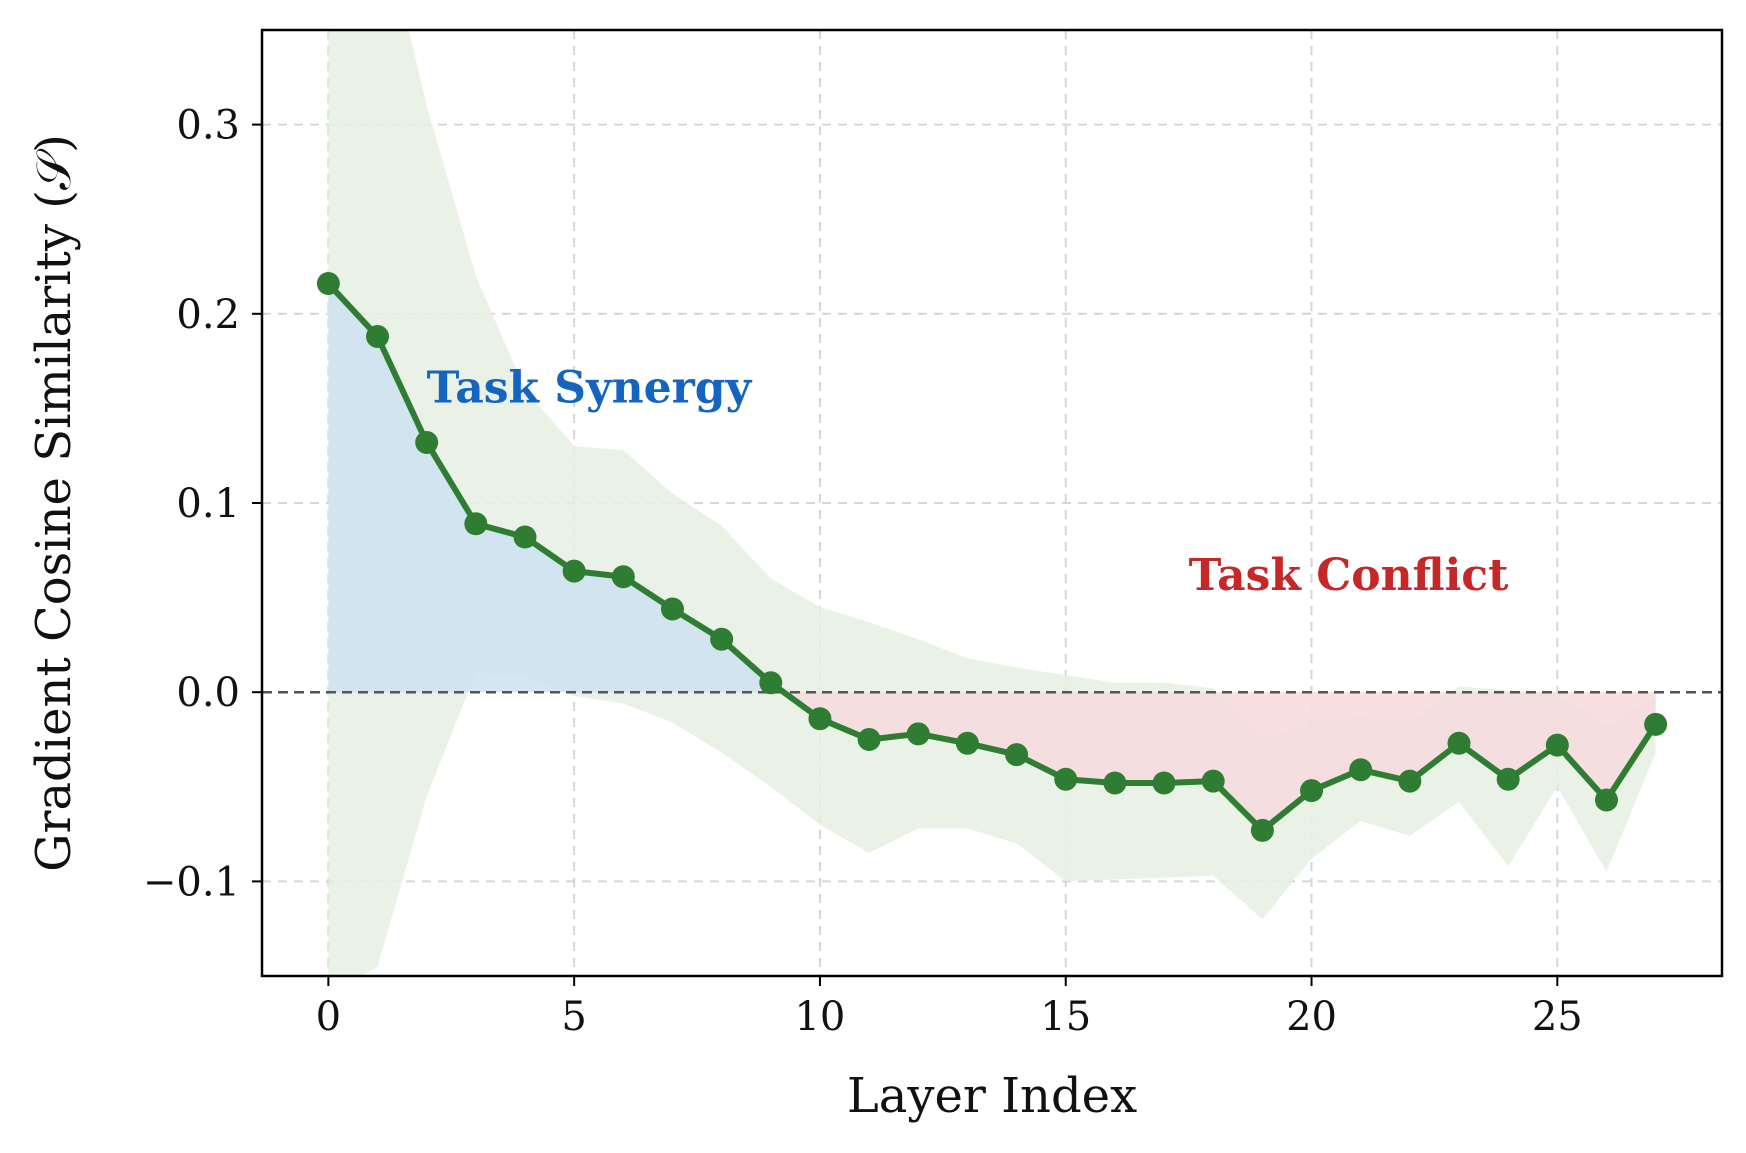 This screenshot has width=1746, height=1153. What do you see at coordinates (54, 503) in the screenshot?
I see `y-axis-label: Gradient Cosine Similarity (𝒮)` at bounding box center [54, 503].